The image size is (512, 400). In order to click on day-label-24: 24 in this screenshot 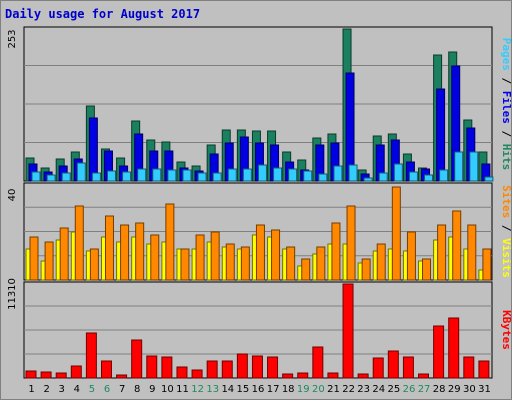, I will do `click(378, 389)`.